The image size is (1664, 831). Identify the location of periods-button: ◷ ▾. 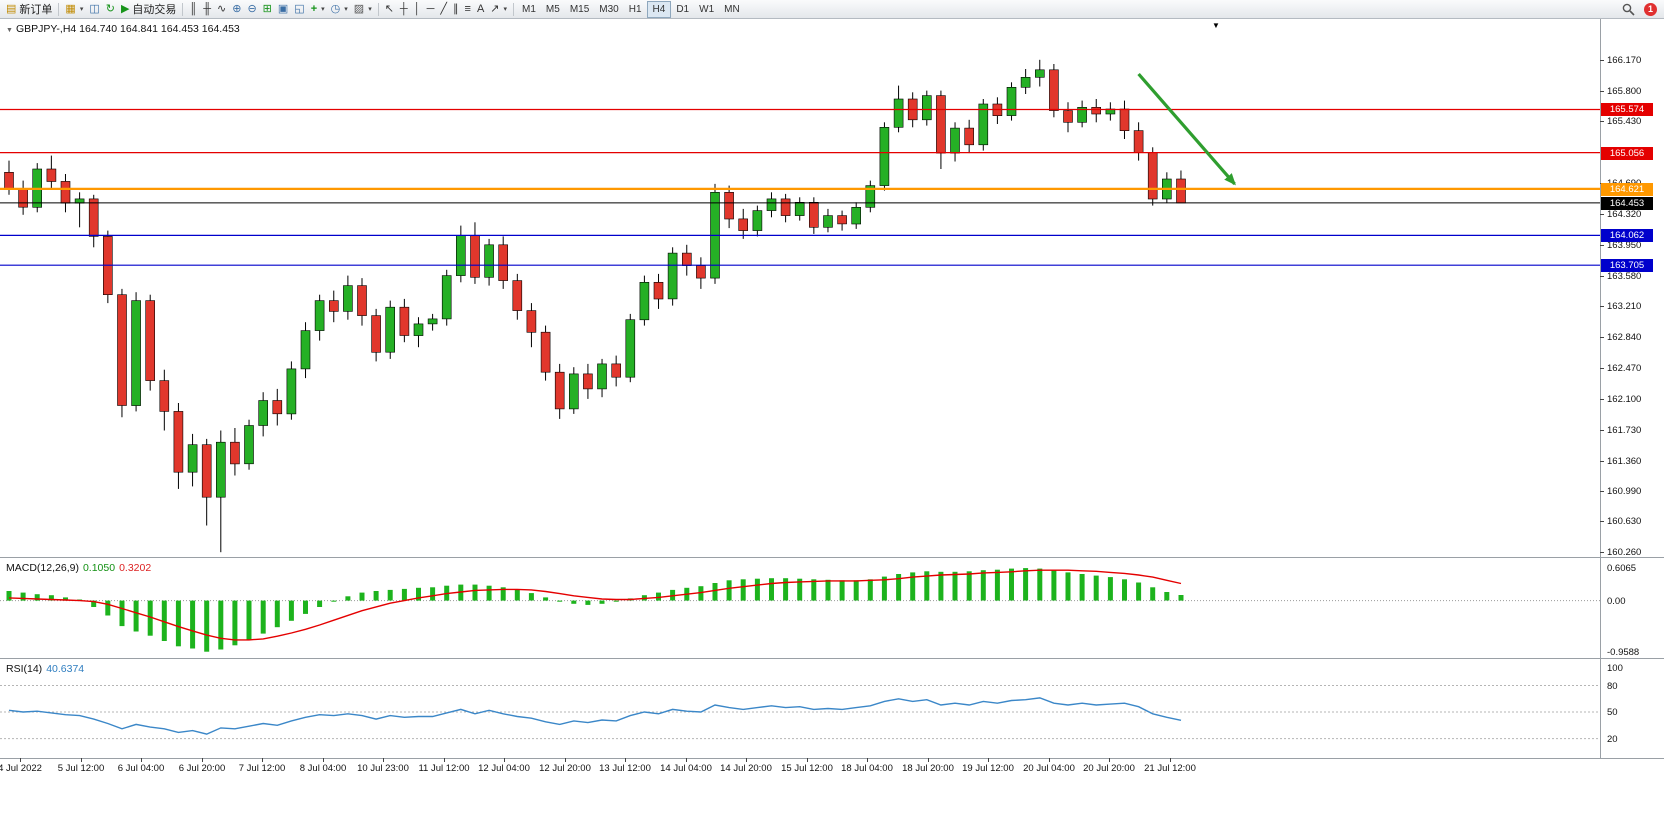
(339, 9).